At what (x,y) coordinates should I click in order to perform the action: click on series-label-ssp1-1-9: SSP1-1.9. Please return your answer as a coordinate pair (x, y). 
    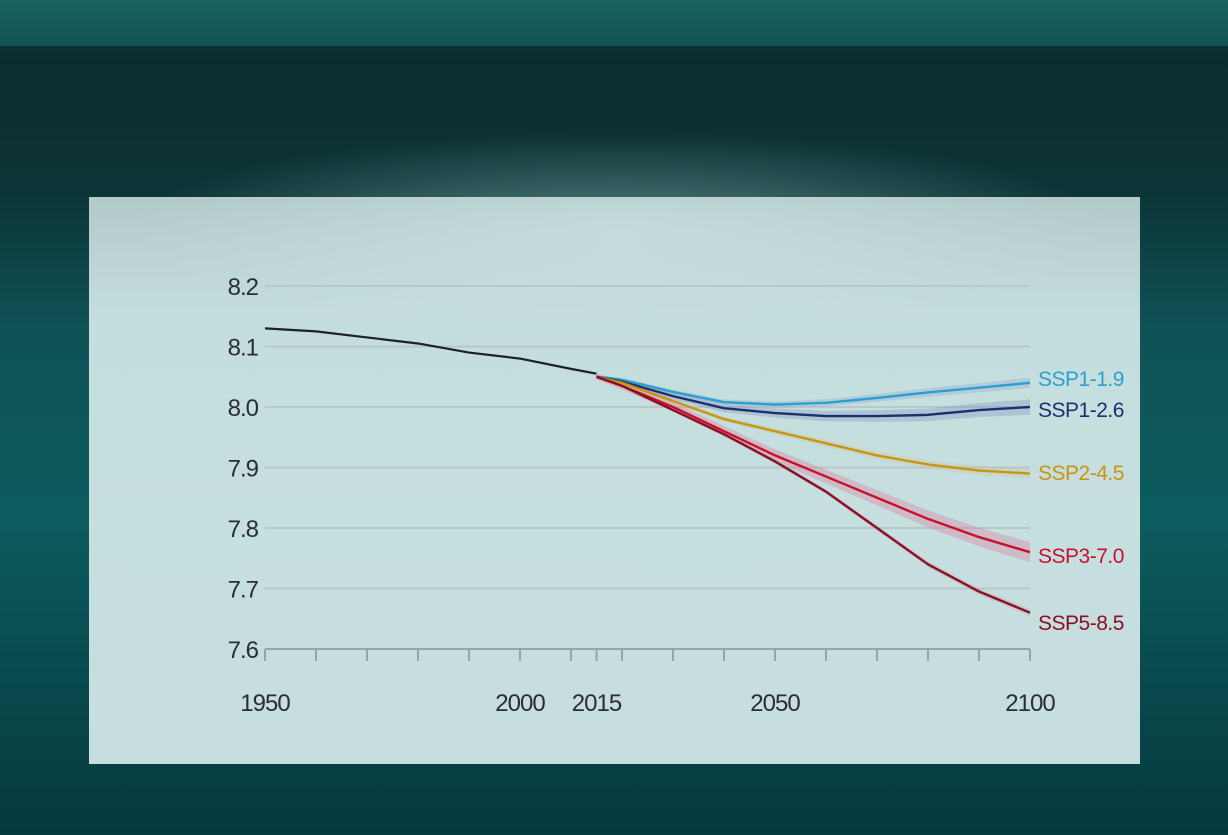
    Looking at the image, I should click on (1081, 379).